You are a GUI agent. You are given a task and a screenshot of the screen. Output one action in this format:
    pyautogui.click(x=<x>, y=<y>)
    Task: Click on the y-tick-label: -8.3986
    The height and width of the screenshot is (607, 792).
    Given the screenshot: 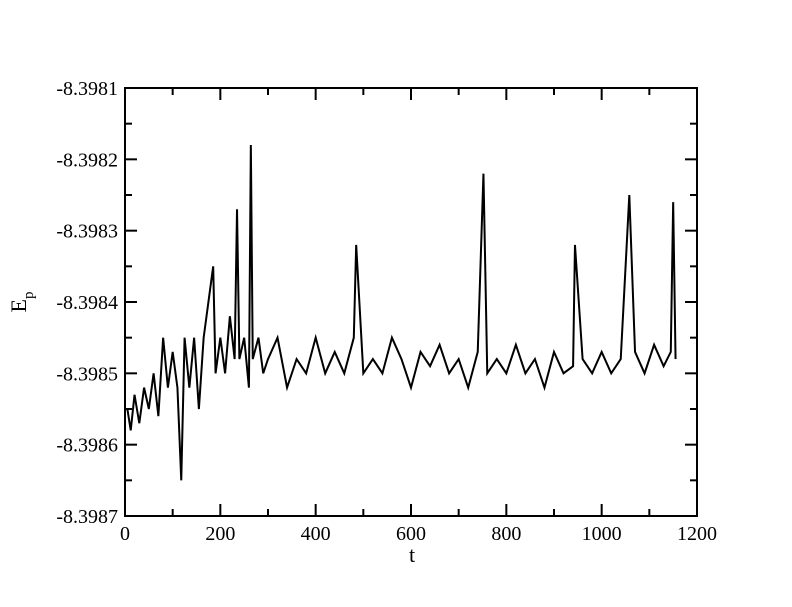 What is the action you would take?
    pyautogui.click(x=87, y=446)
    